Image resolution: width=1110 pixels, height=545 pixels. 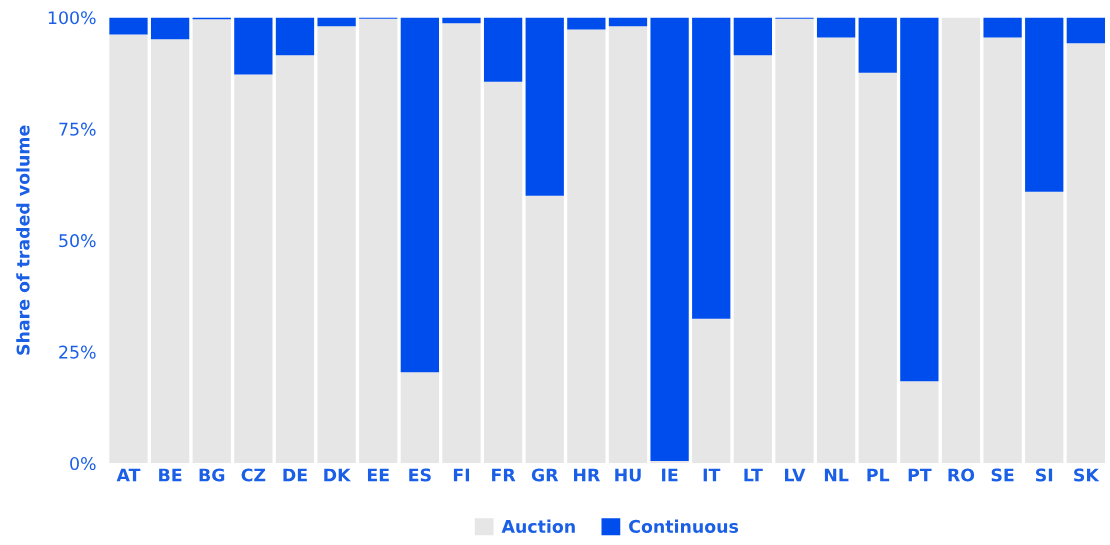 What do you see at coordinates (545, 475) in the screenshot?
I see `x-tick-label: GR` at bounding box center [545, 475].